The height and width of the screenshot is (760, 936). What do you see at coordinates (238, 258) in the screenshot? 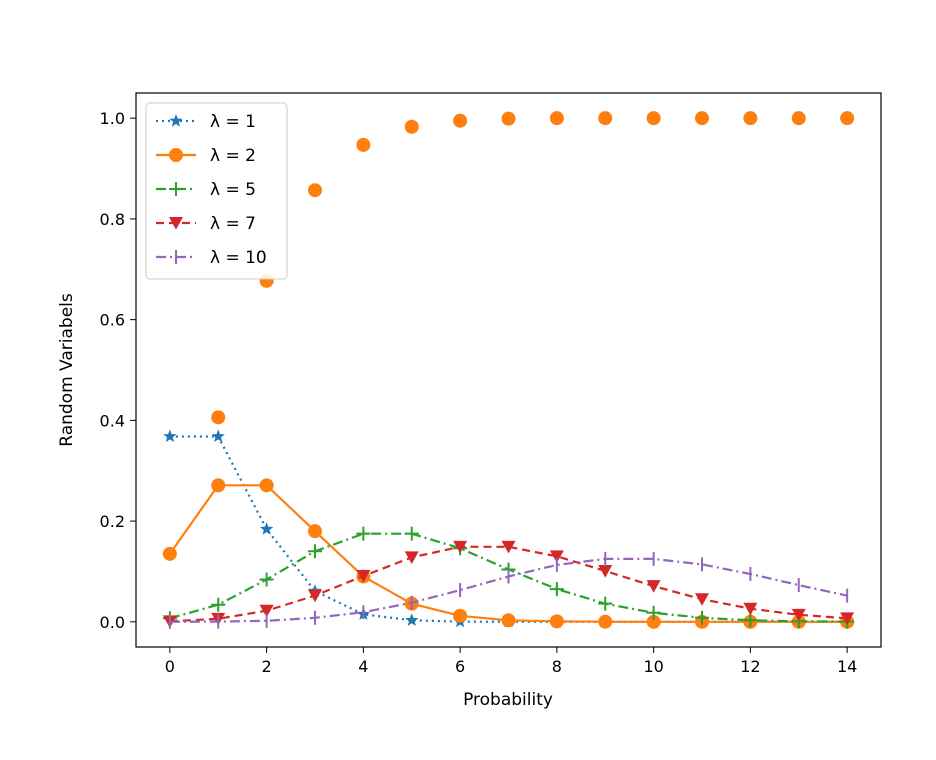
I see `legend-label: λ = 10` at bounding box center [238, 258].